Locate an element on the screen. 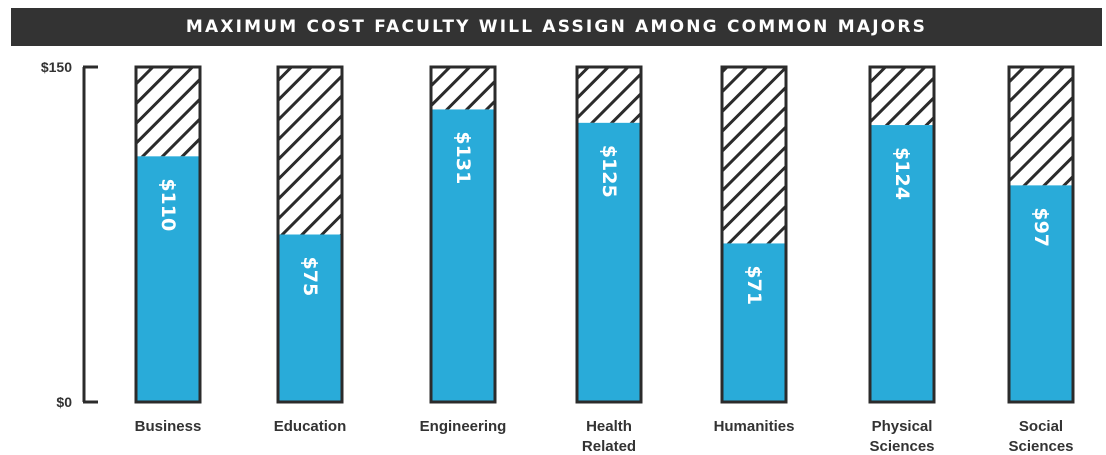 The image size is (1106, 455). category-label: Business is located at coordinates (168, 426).